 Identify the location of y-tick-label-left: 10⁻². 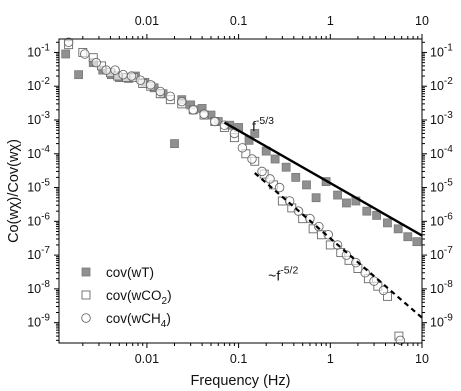
(38, 84).